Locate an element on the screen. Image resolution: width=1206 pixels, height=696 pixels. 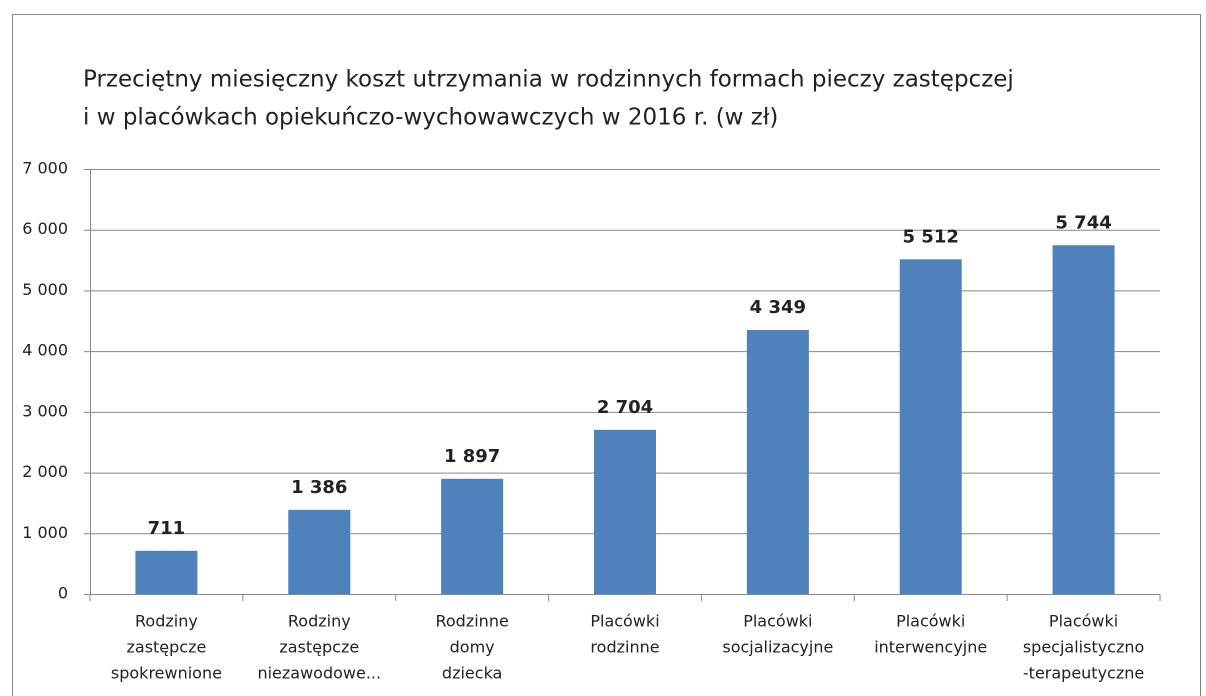
y-tick-label: 5 000 is located at coordinates (45, 289).